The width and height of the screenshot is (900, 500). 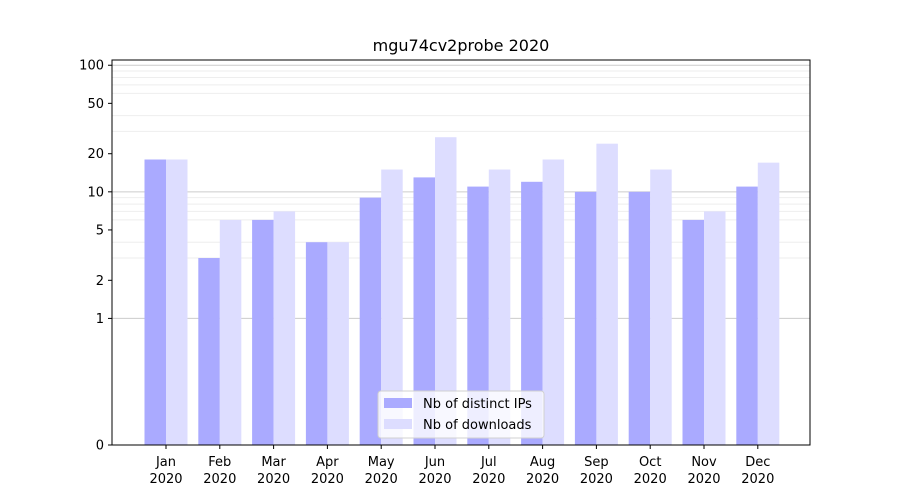 I want to click on bar-downloads-feb, so click(x=230, y=332).